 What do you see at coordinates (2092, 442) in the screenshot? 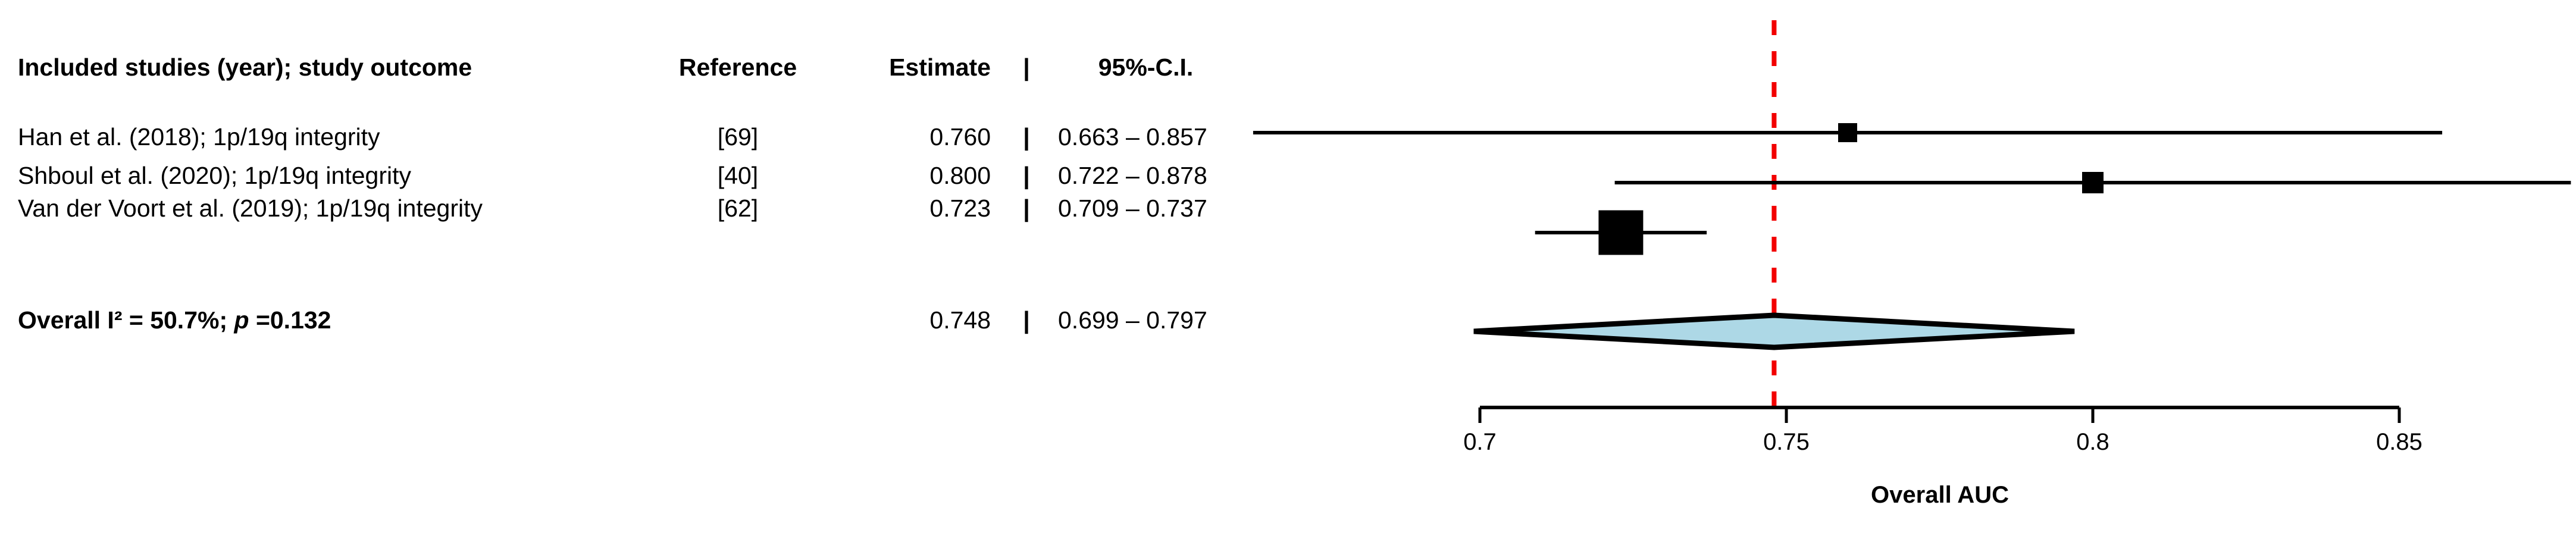
I see `x-axis-tick-label: 0.8` at bounding box center [2092, 442].